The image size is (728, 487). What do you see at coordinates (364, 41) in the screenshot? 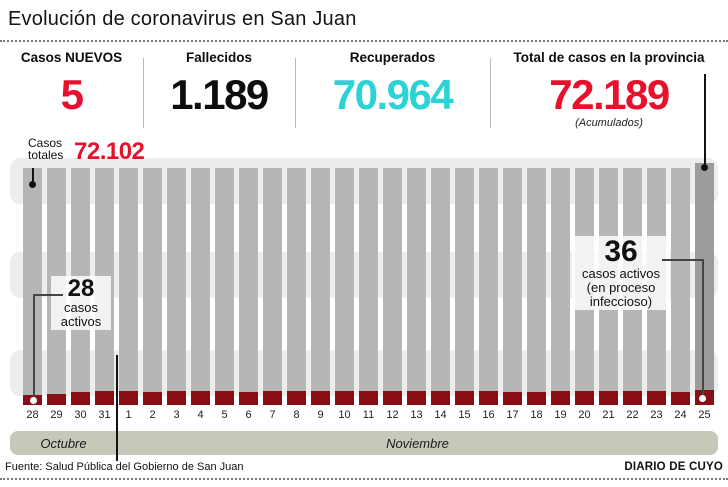
I see `header-divider` at bounding box center [364, 41].